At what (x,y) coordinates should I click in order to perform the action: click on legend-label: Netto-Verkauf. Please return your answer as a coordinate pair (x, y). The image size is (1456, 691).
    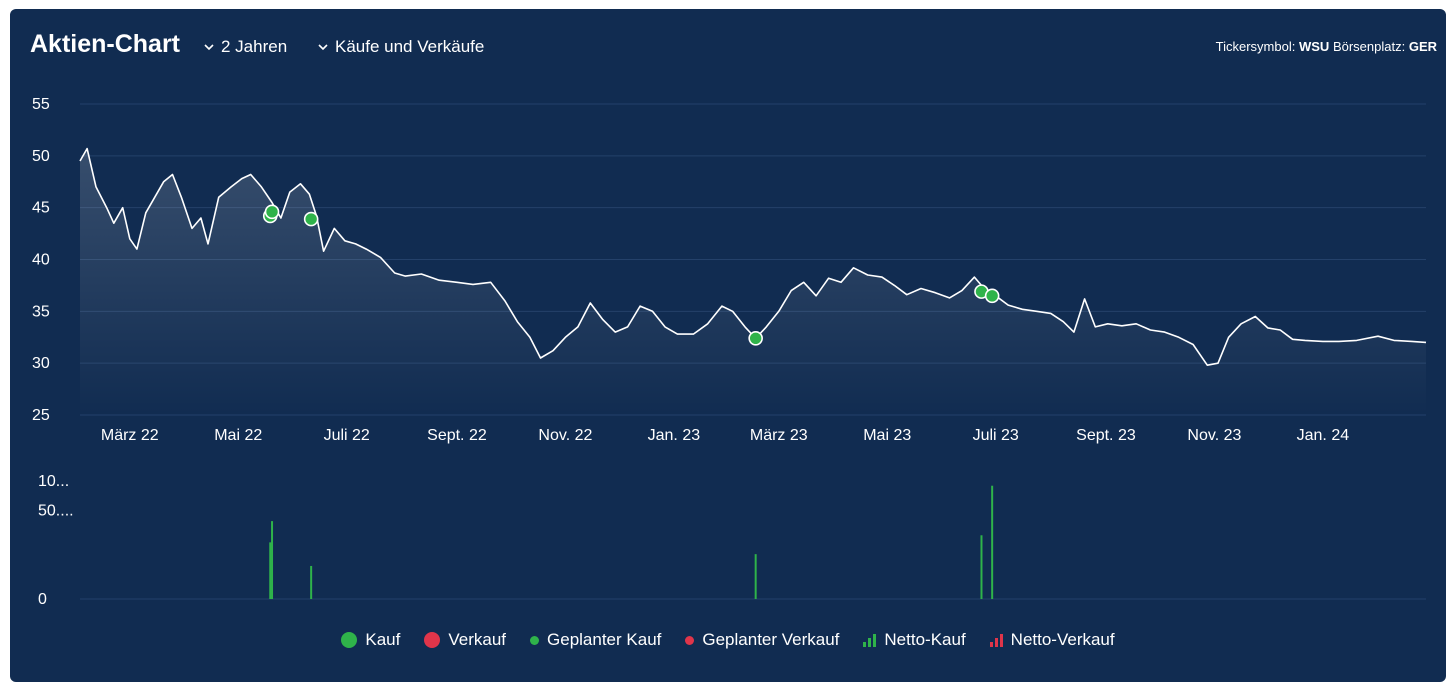
    Looking at the image, I should click on (1062, 639).